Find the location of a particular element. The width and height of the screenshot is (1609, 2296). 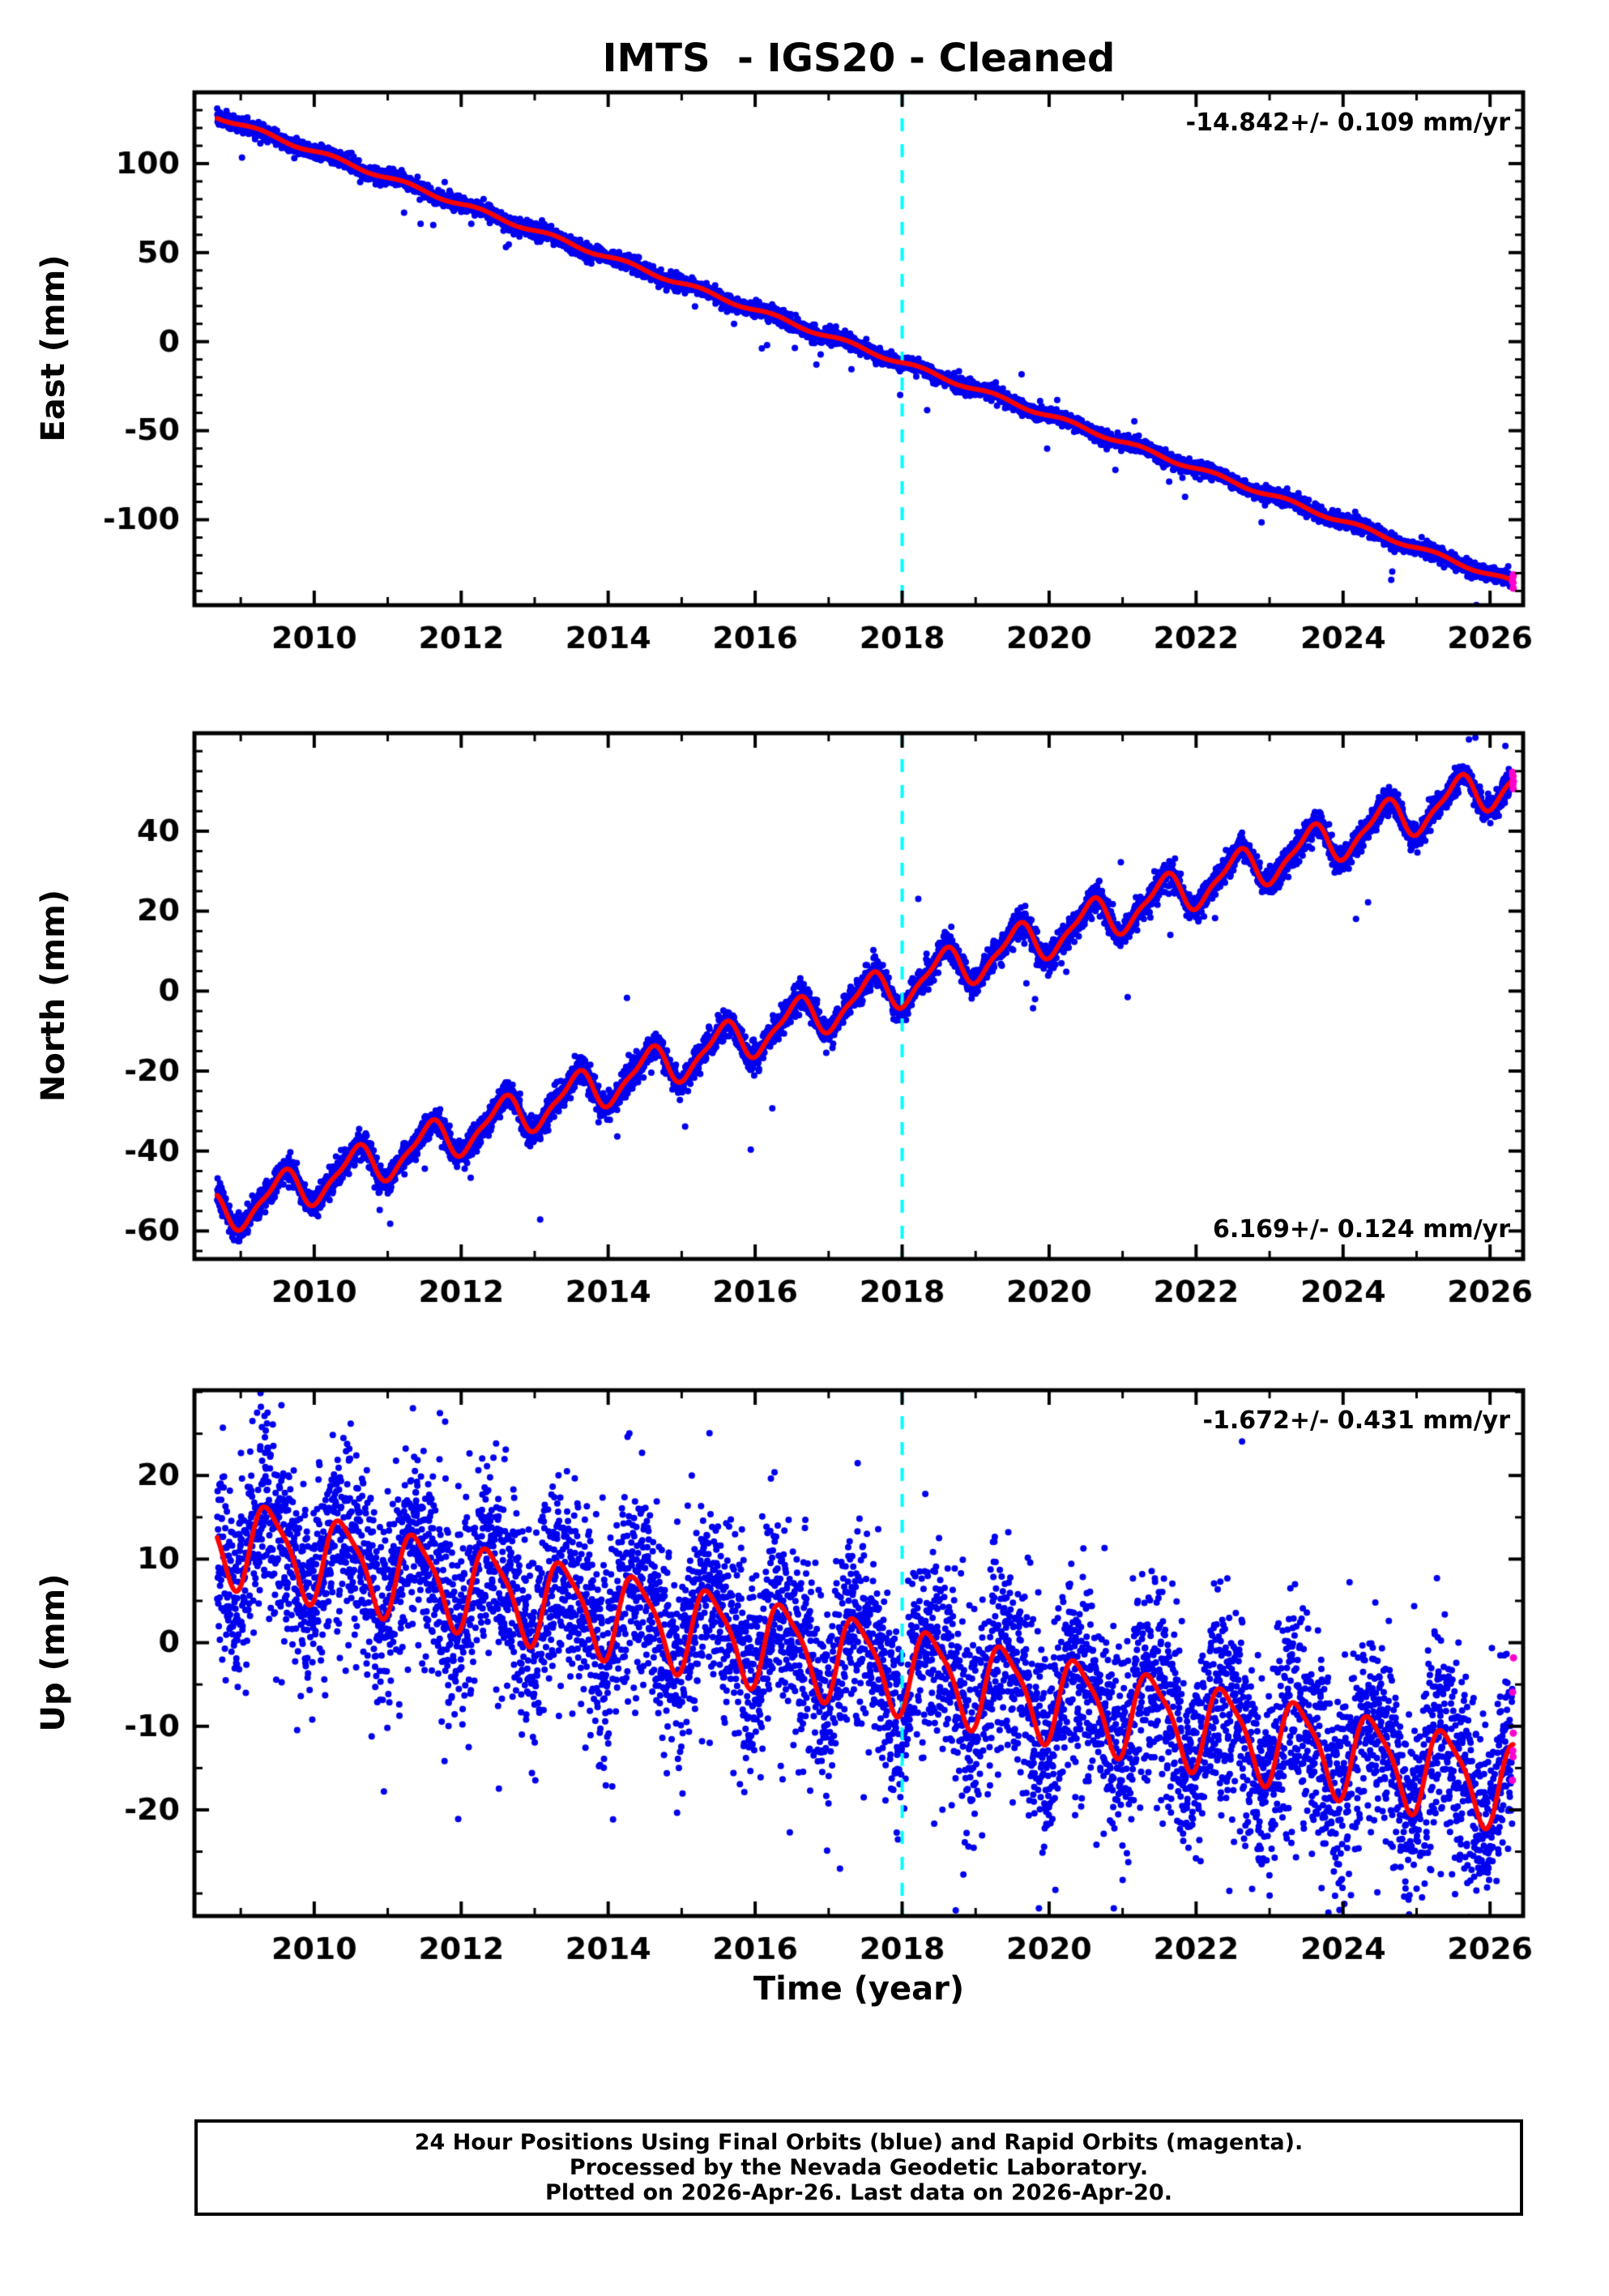

north-axis-label: North (mm) is located at coordinates (54, 996).